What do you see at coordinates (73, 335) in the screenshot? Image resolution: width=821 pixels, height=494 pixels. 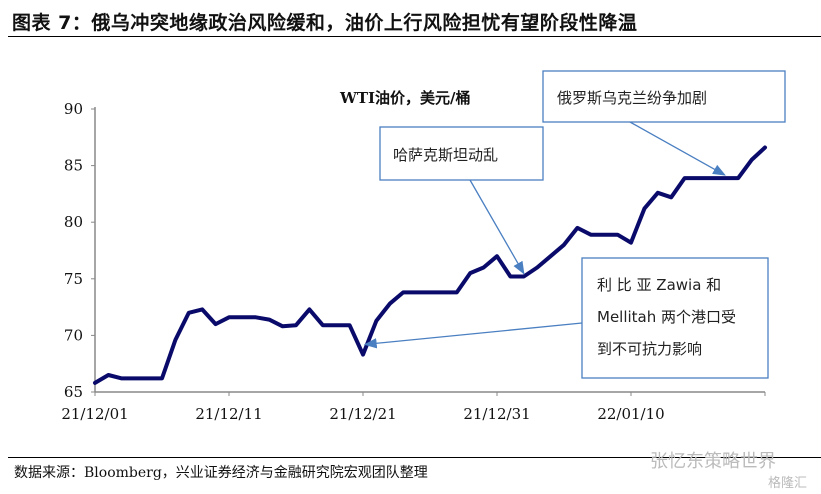 I see `y-tick-label: 70` at bounding box center [73, 335].